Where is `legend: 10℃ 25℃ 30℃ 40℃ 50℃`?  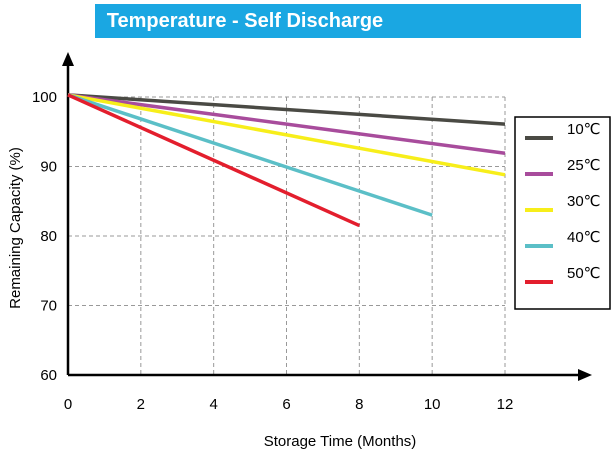 legend: 10℃ 25℃ 30℃ 40℃ 50℃ is located at coordinates (562, 213).